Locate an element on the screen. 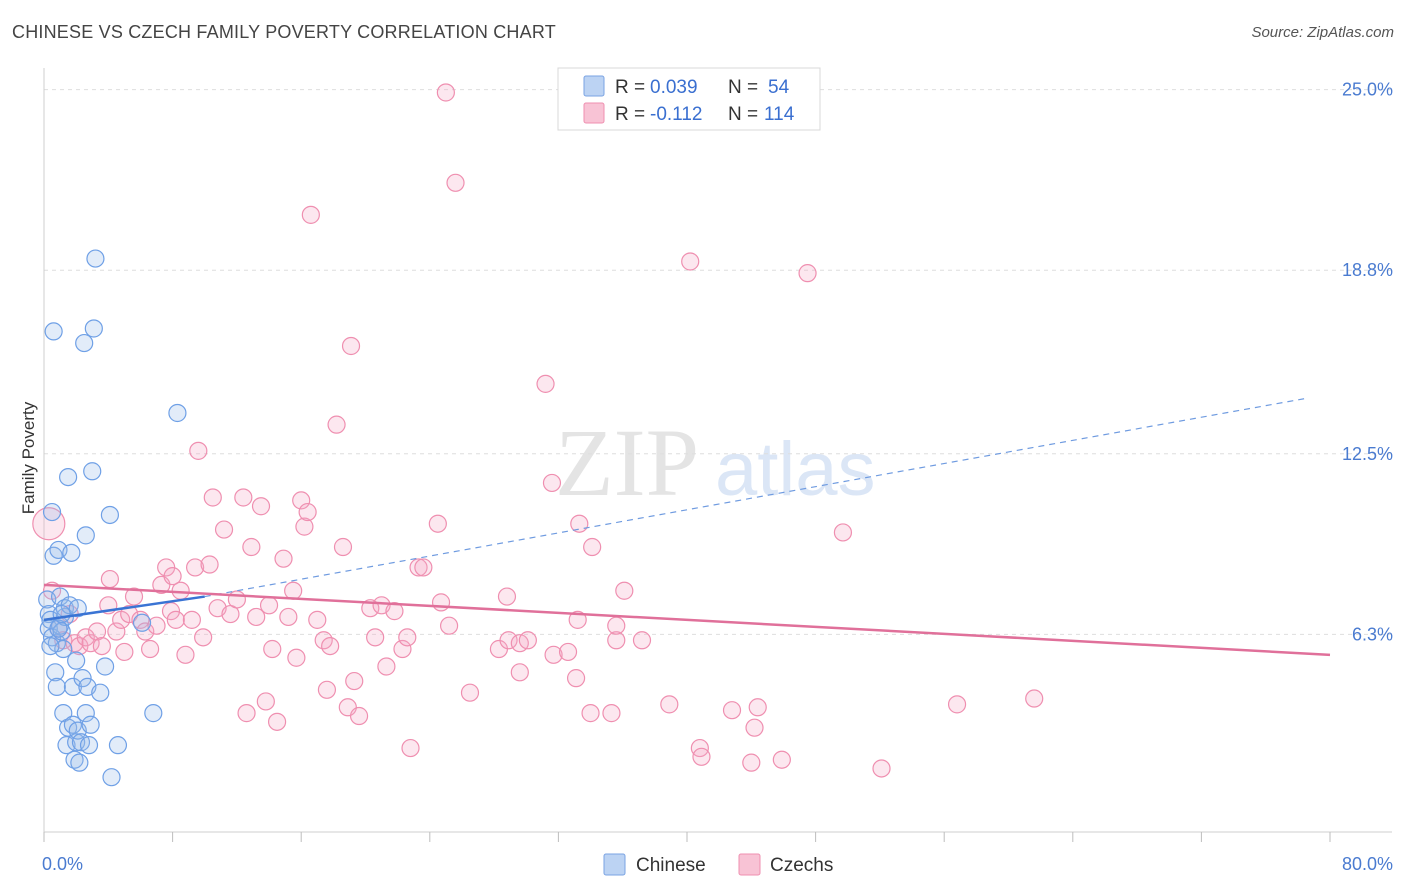  bottom-legend-swatch-czechs is located at coordinates (749, 864).